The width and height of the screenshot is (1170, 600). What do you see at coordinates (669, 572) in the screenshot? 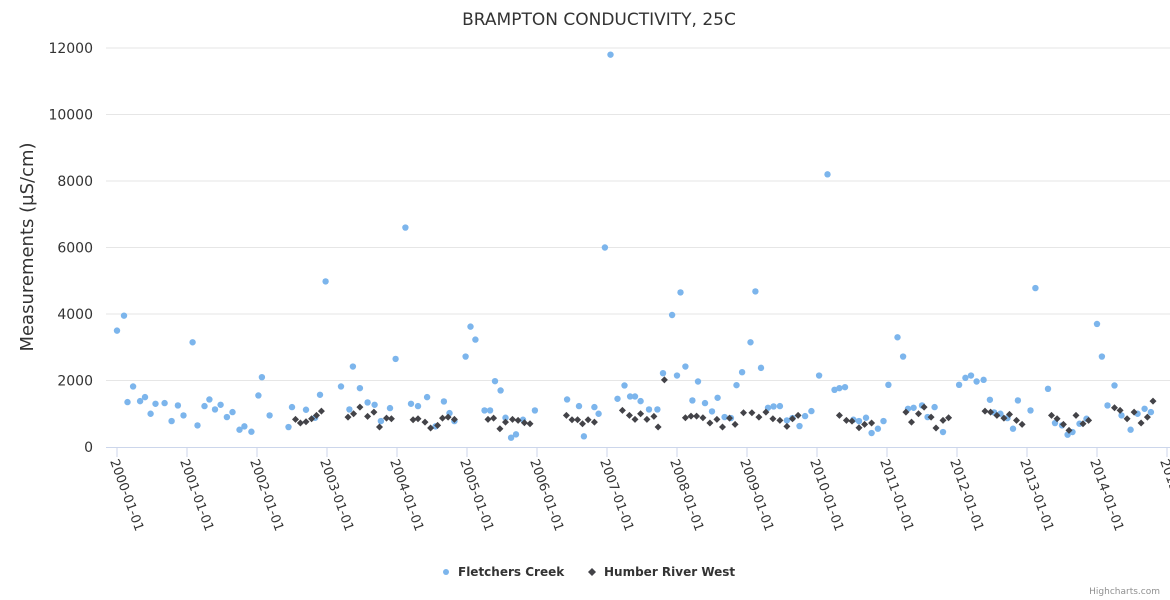
I see `legend-label: Humber River West` at bounding box center [669, 572].